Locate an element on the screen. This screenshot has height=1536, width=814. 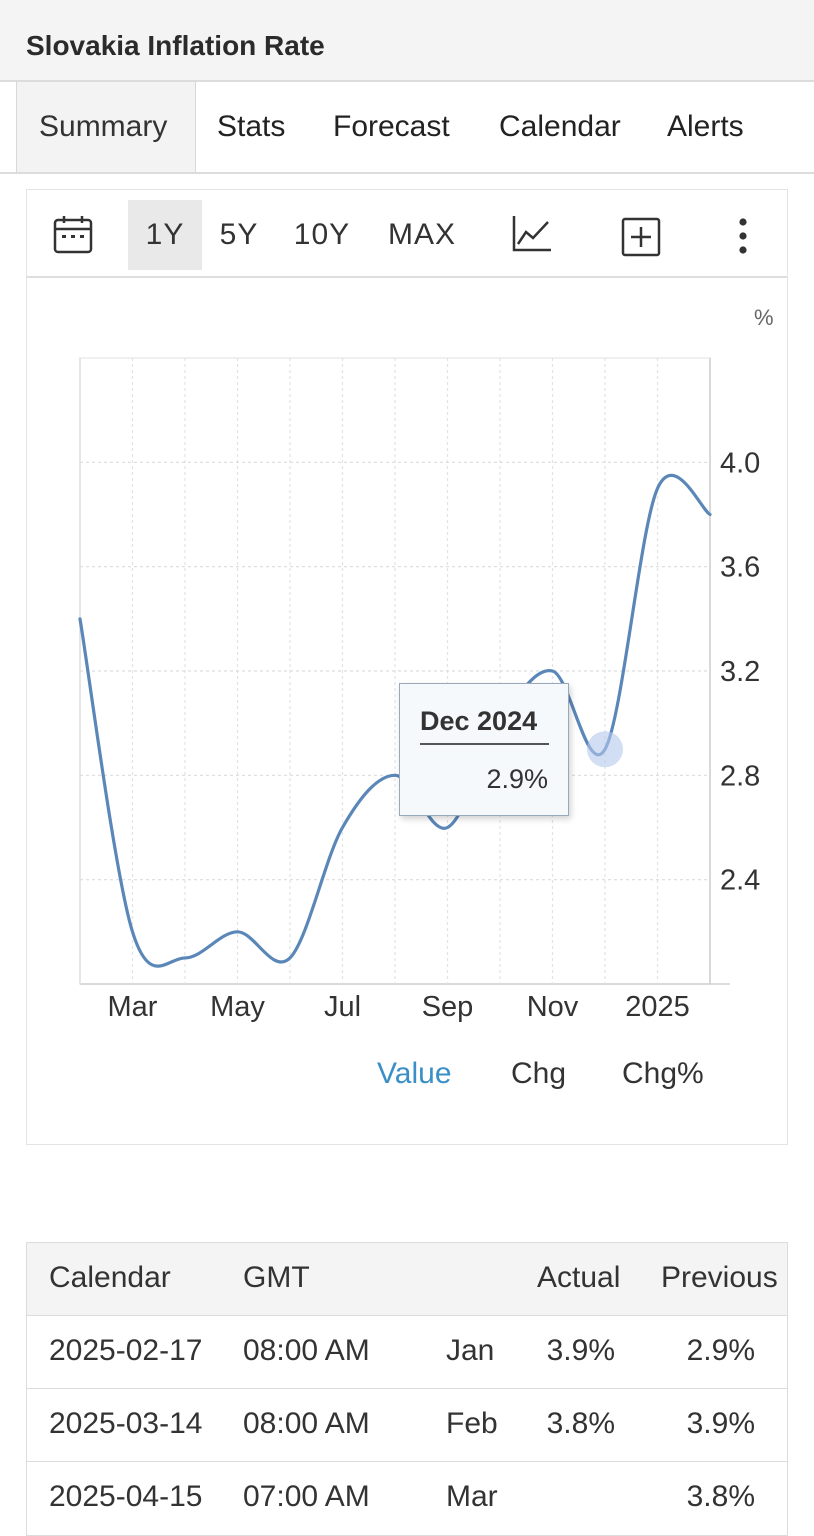
range-max-button: MAX is located at coordinates (421, 234).